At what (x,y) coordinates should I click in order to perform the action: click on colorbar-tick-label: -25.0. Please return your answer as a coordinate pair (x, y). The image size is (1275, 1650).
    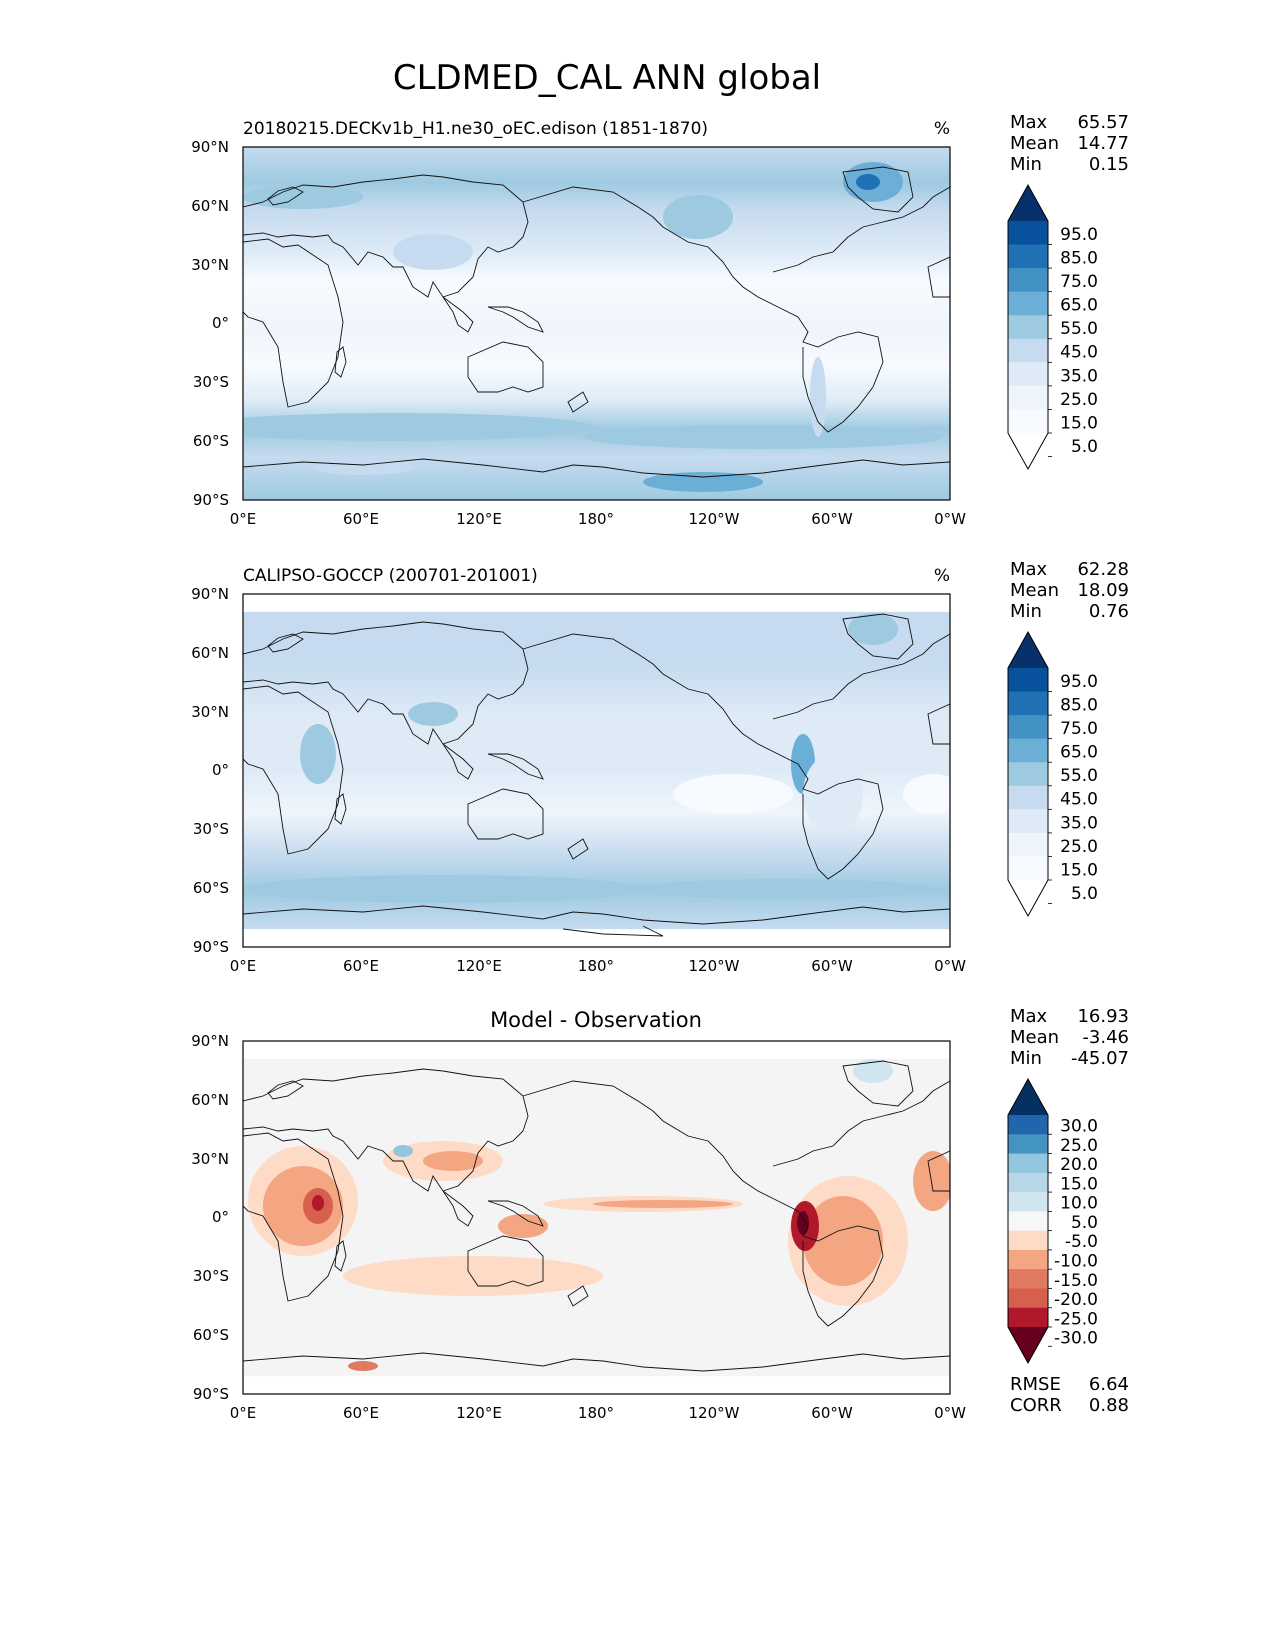
    Looking at the image, I should click on (1076, 1319).